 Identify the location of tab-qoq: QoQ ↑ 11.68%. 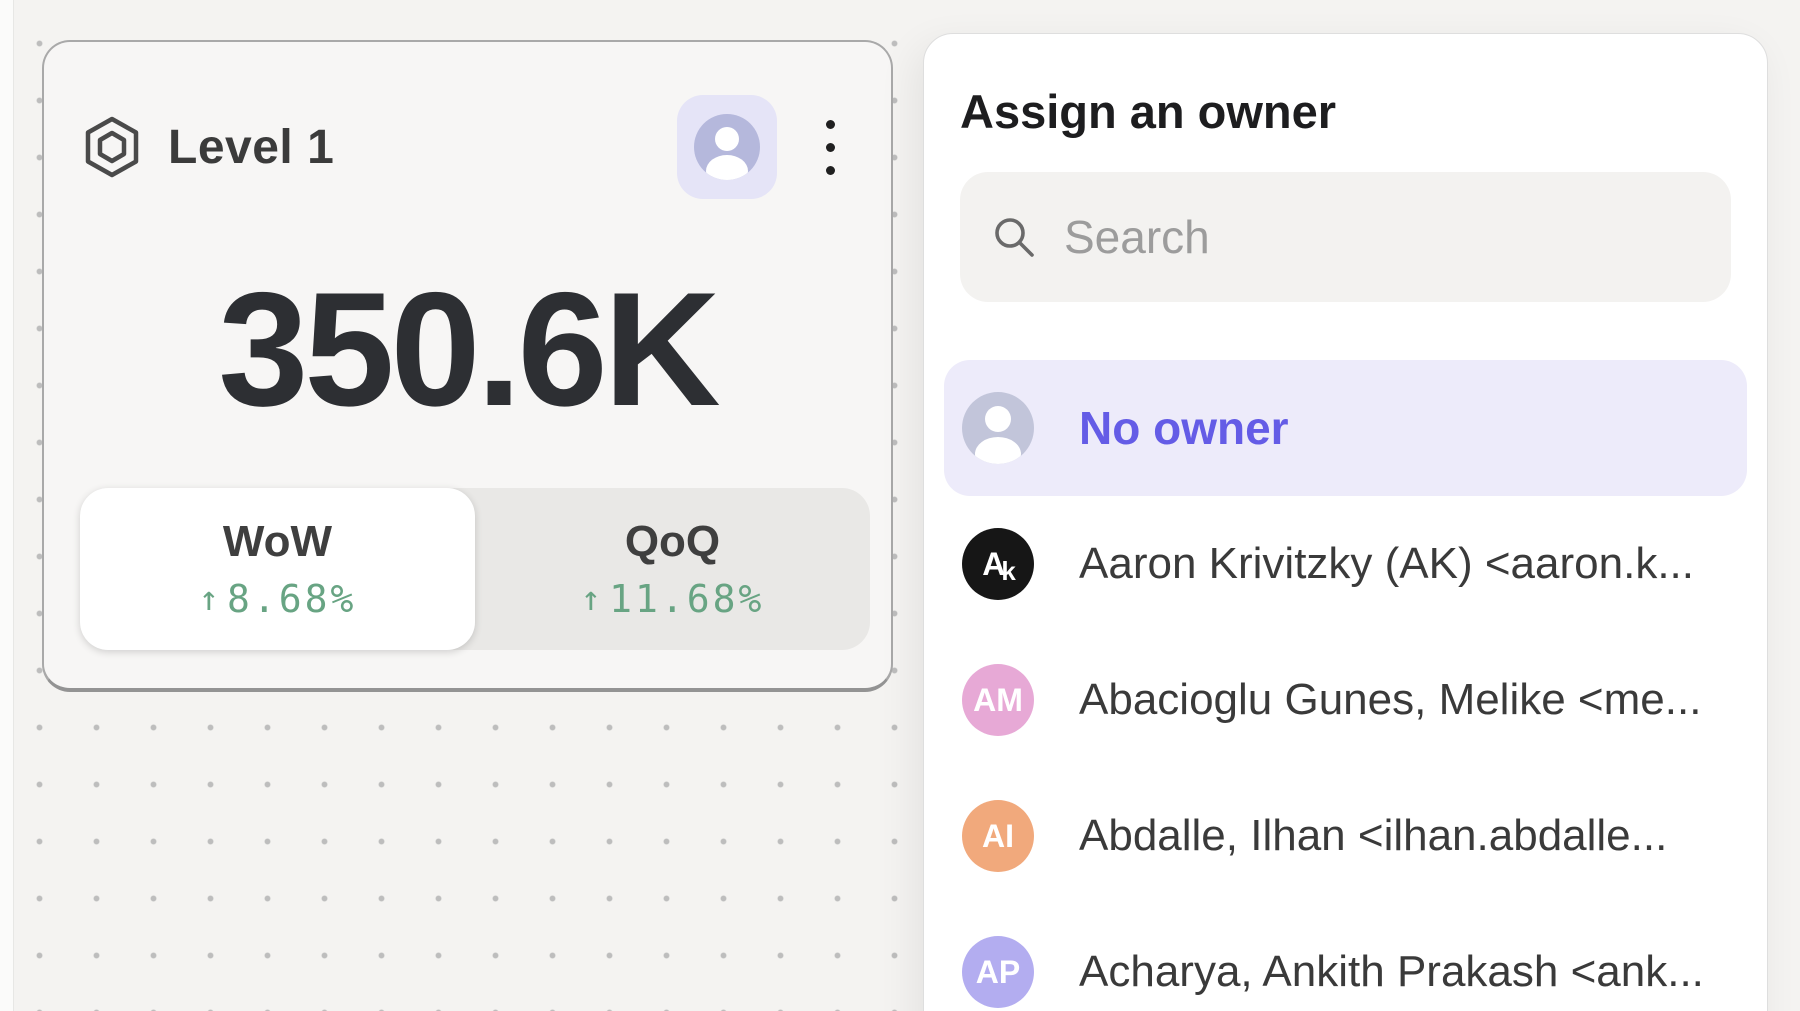
(672, 569).